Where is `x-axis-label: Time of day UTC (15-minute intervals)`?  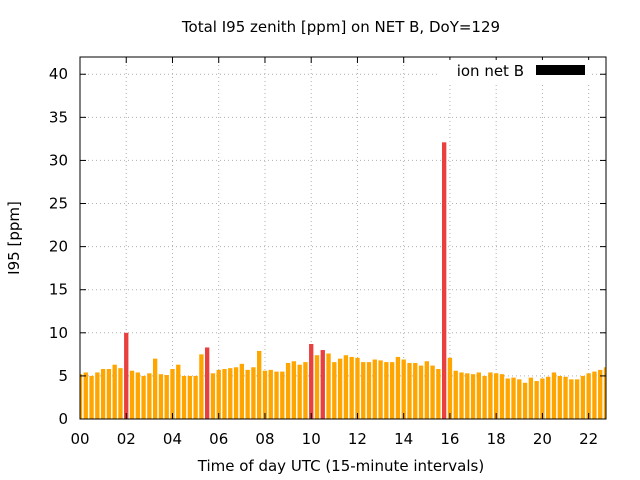
x-axis-label: Time of day UTC (15-minute intervals) is located at coordinates (340, 466).